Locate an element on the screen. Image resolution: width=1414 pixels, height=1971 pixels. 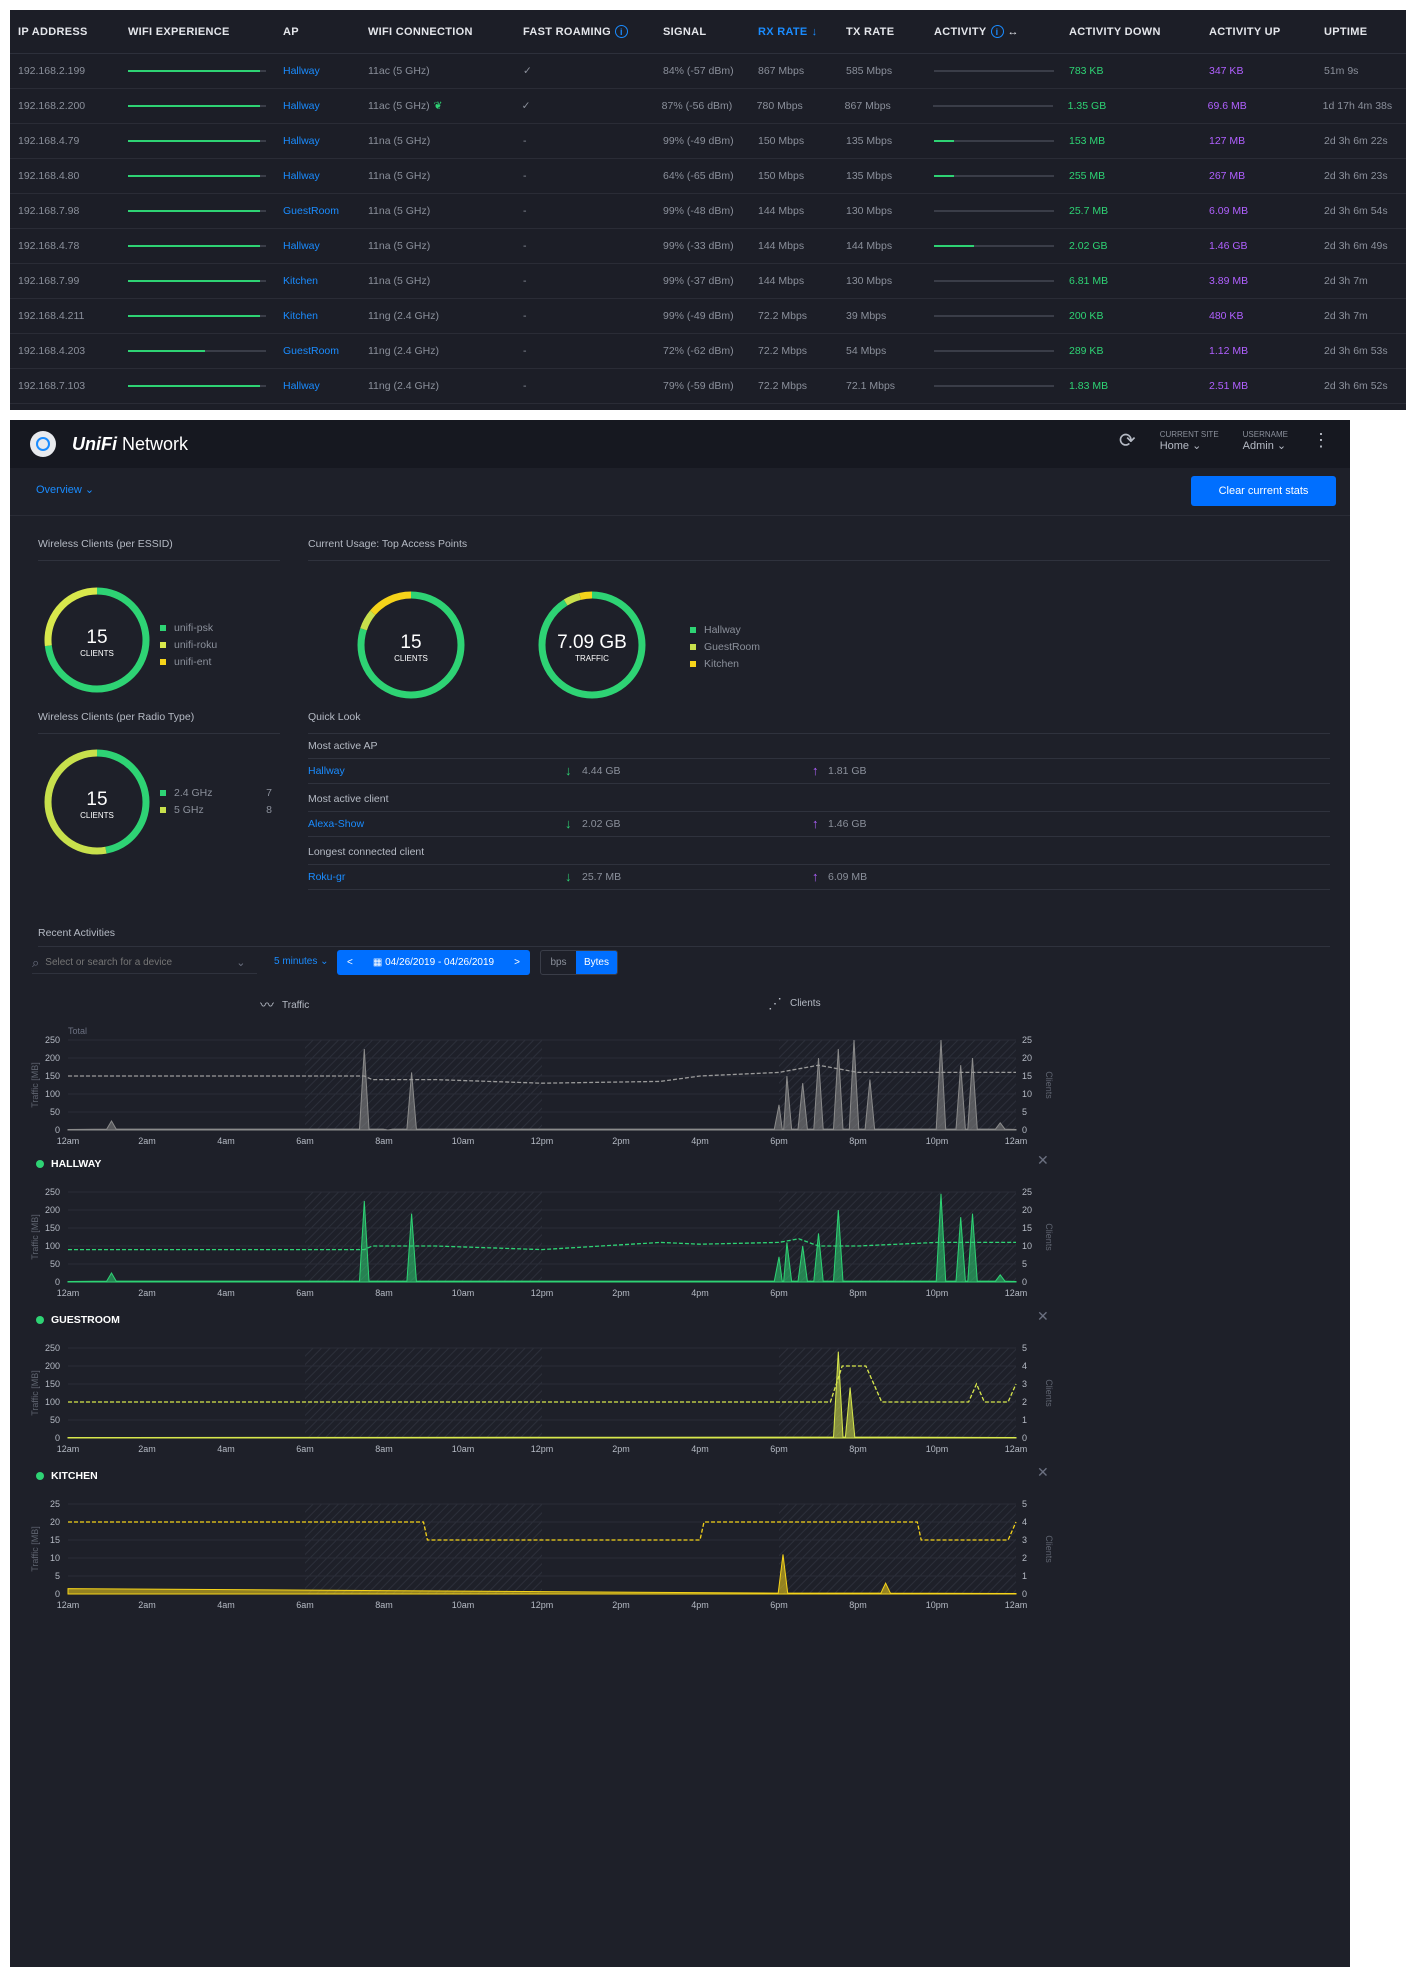
cell-activity-down: 783 KB is located at coordinates (1086, 71).